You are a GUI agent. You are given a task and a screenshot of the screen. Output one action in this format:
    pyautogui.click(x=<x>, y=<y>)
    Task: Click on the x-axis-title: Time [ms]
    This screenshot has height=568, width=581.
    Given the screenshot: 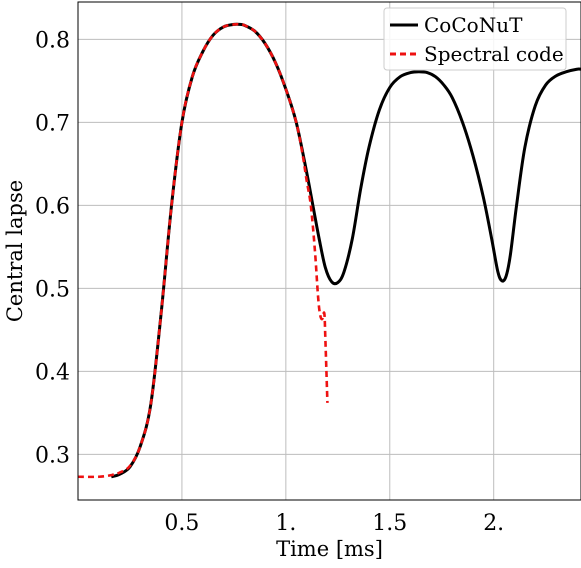 What is the action you would take?
    pyautogui.click(x=329, y=549)
    